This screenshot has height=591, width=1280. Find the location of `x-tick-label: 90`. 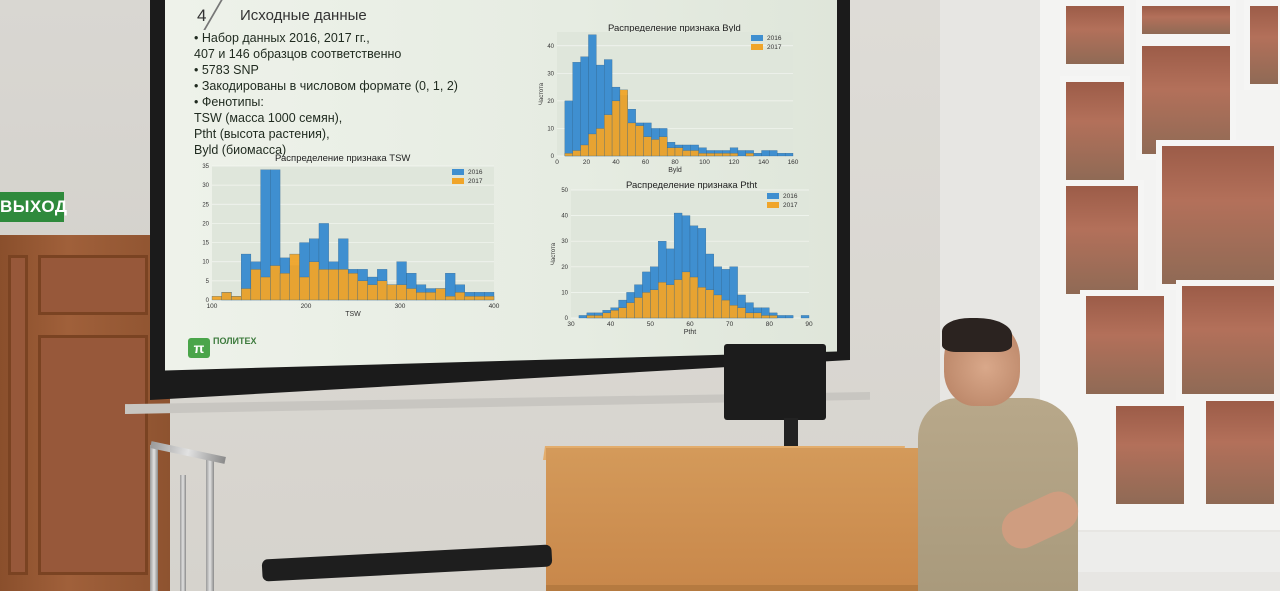

x-tick-label: 90 is located at coordinates (809, 324).